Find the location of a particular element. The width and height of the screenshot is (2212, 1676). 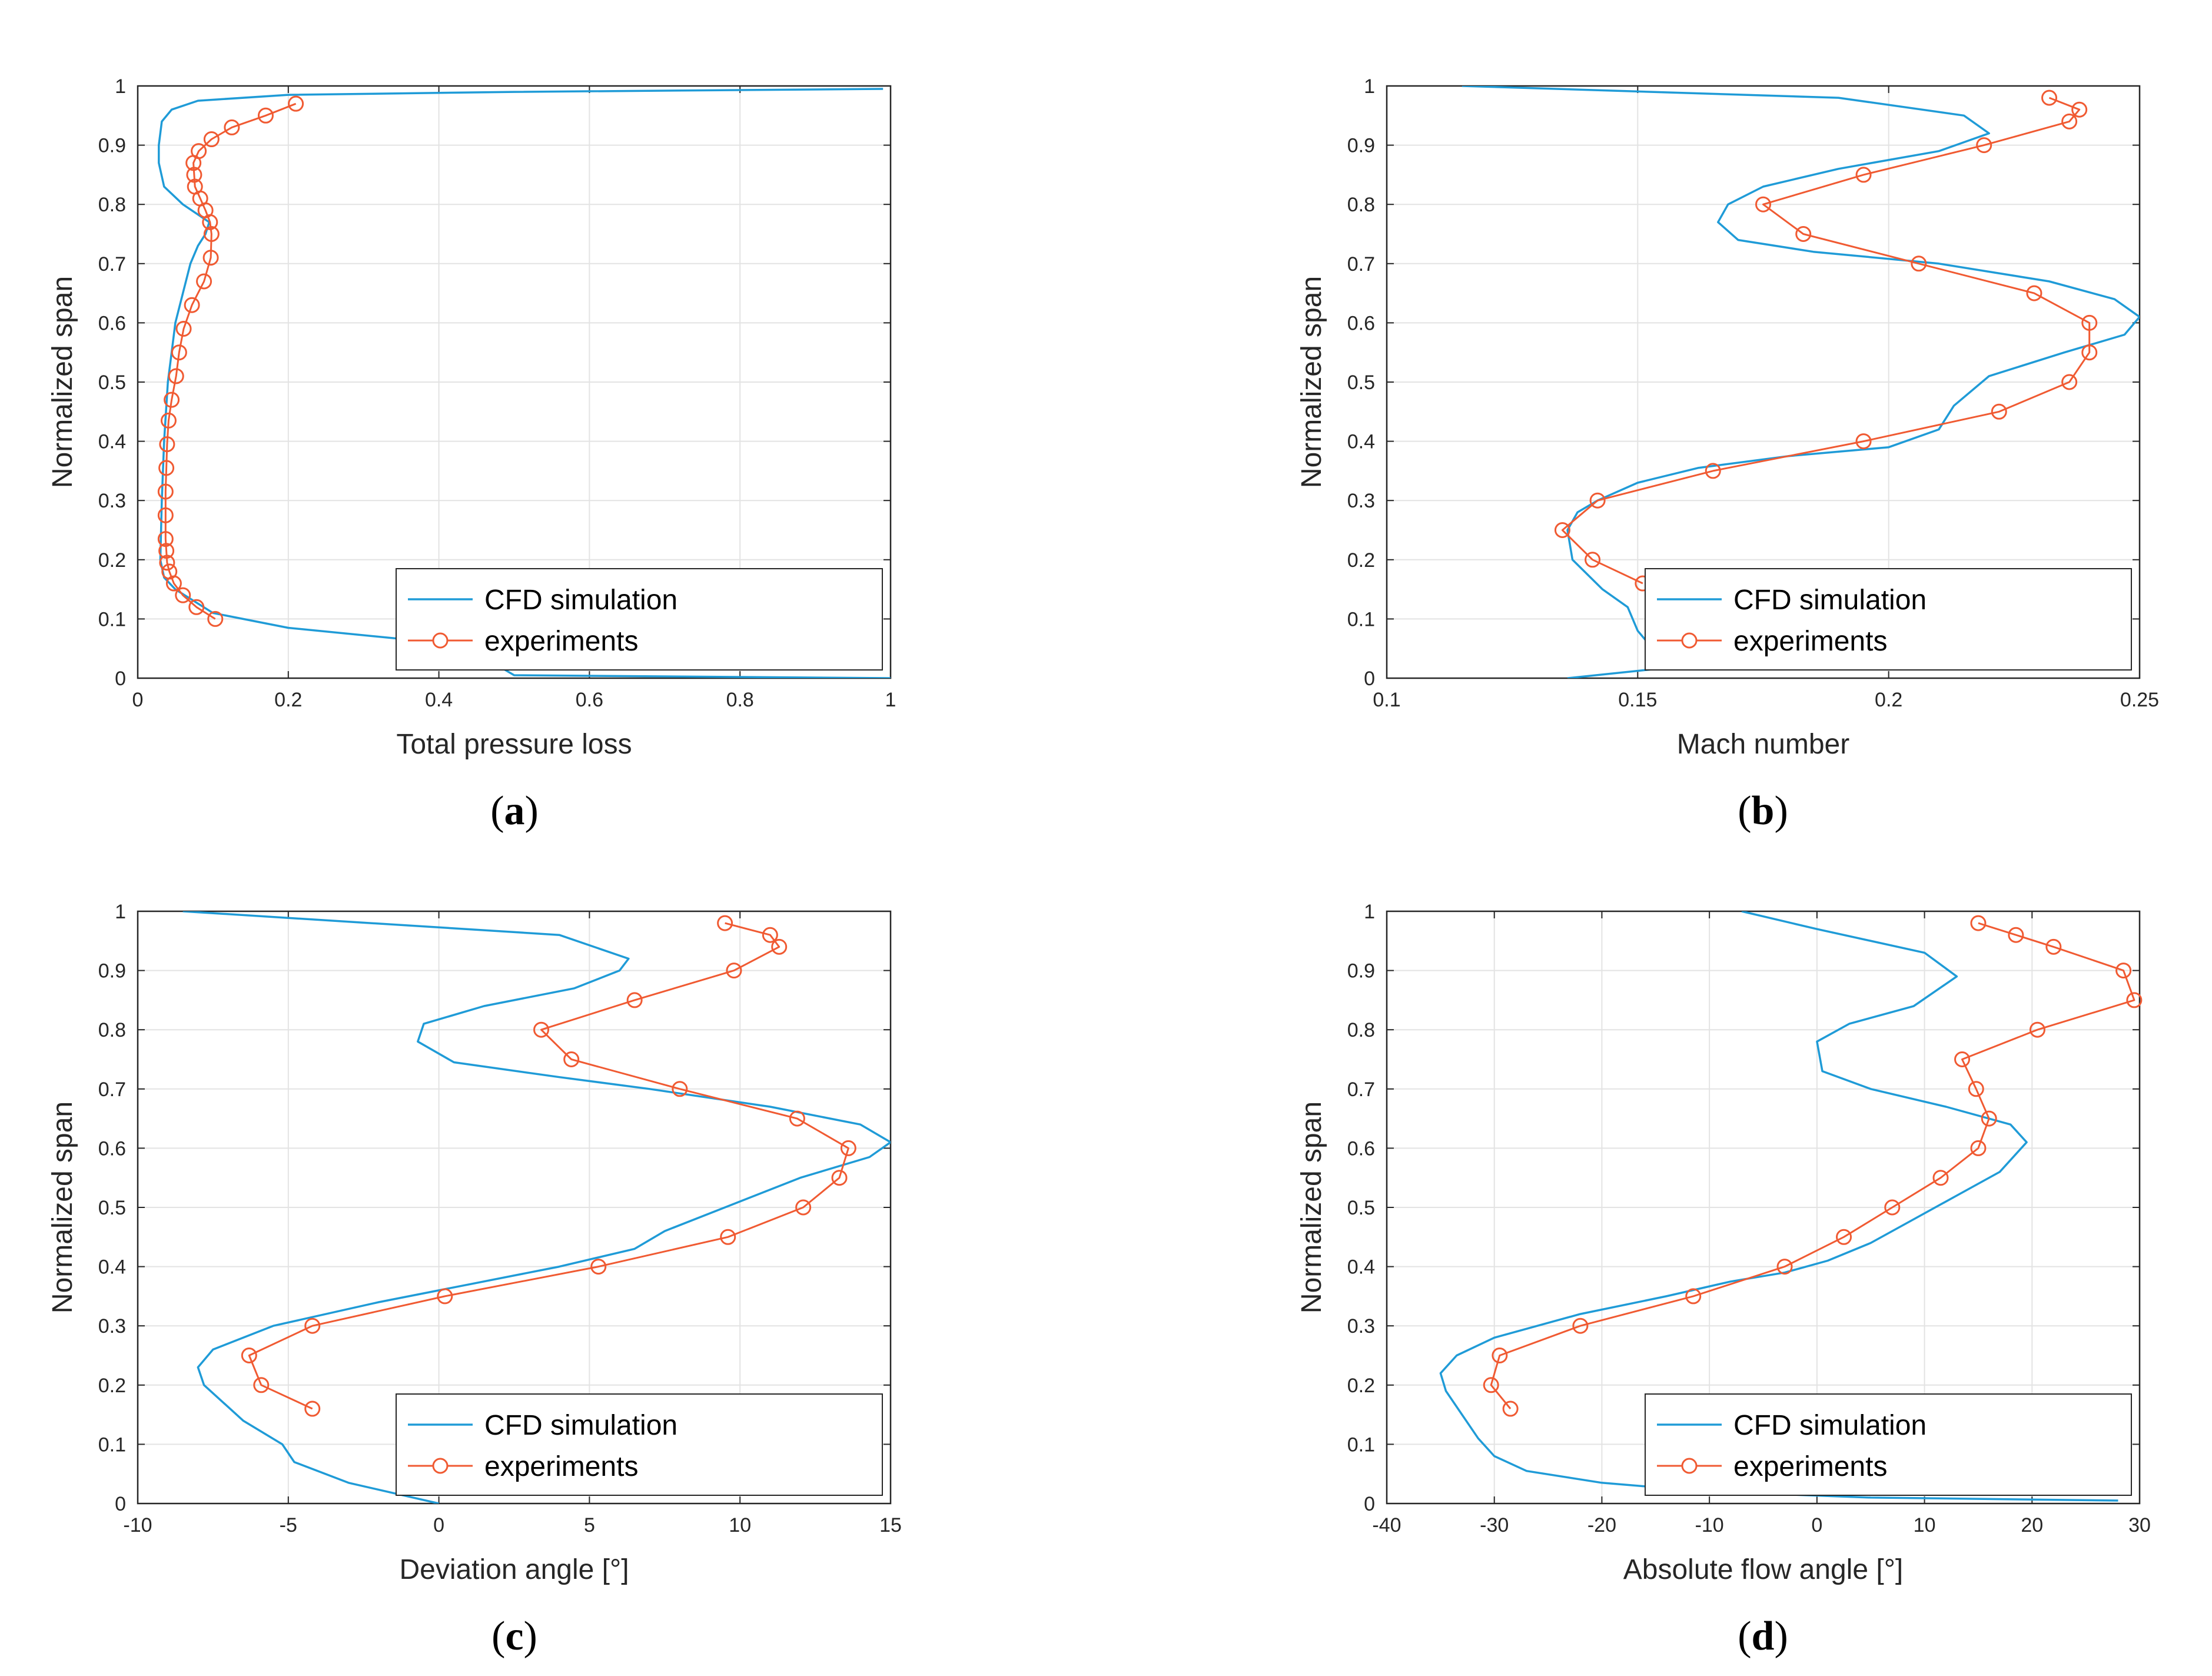

x-tick-label: 0.25 is located at coordinates (2139, 700).